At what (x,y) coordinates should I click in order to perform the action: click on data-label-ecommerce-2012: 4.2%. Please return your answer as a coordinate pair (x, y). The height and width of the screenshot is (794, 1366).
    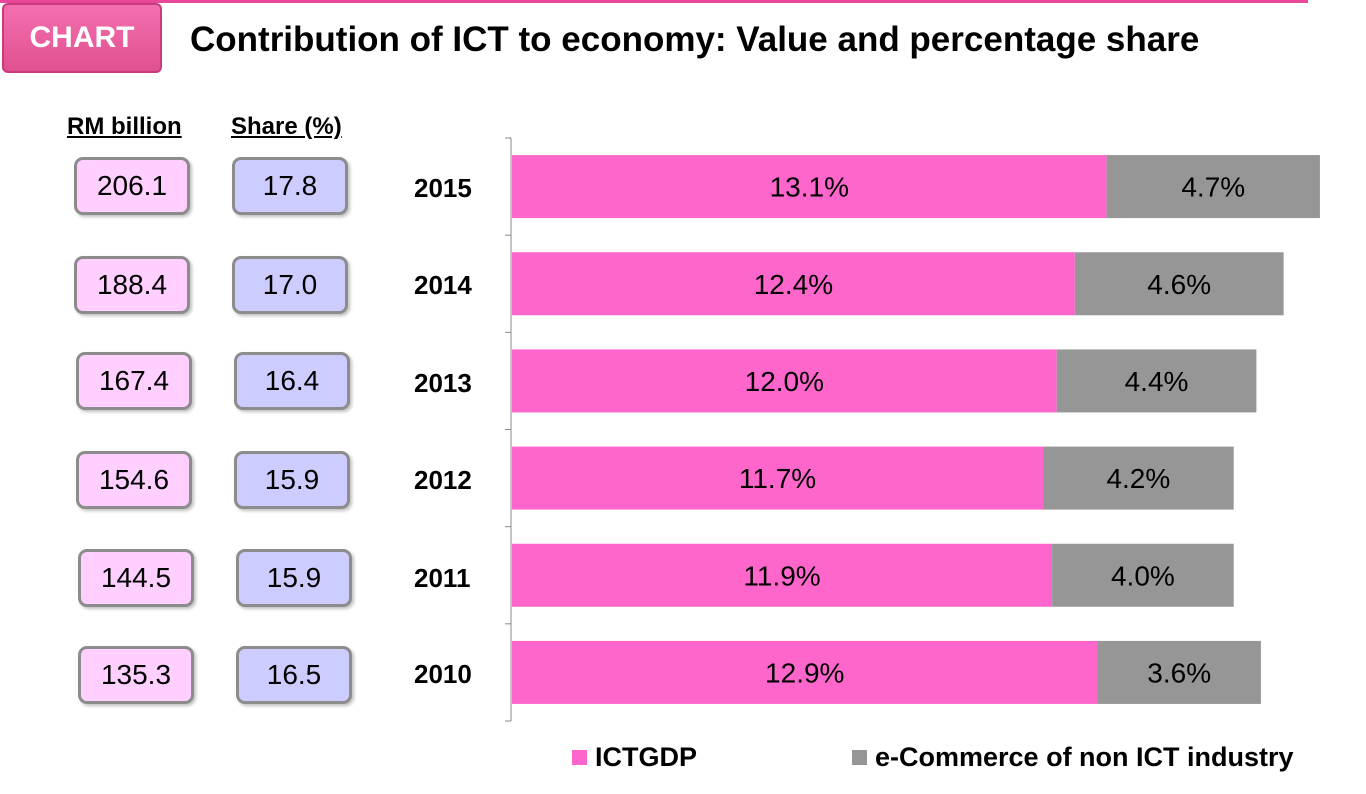
    Looking at the image, I should click on (1138, 478).